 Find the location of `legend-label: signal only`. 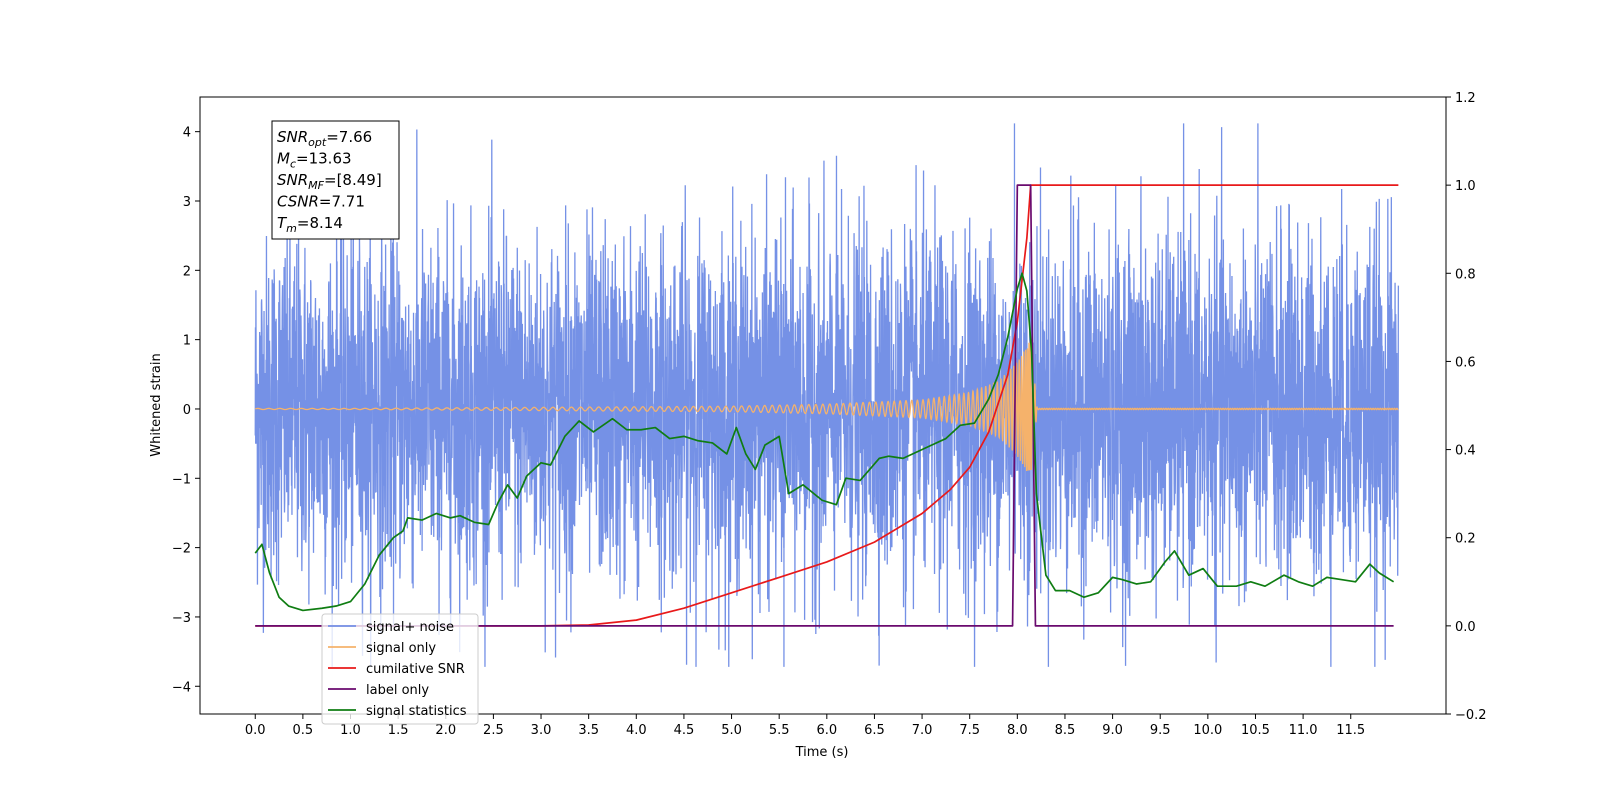

legend-label: signal only is located at coordinates (401, 648).